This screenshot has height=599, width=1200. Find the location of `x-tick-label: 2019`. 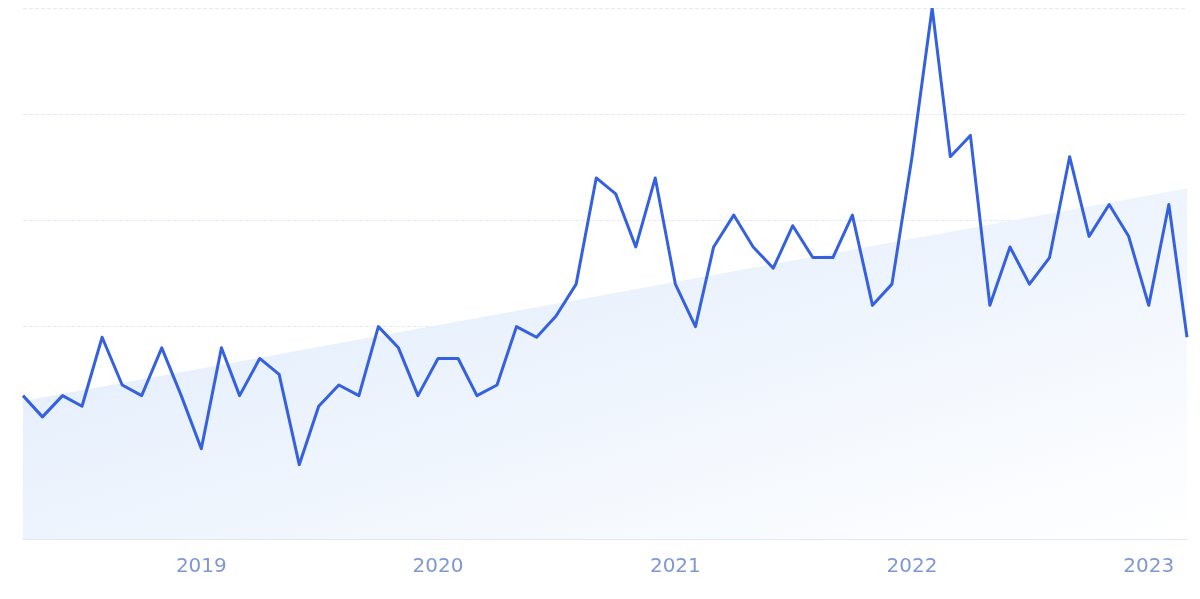

x-tick-label: 2019 is located at coordinates (201, 565).